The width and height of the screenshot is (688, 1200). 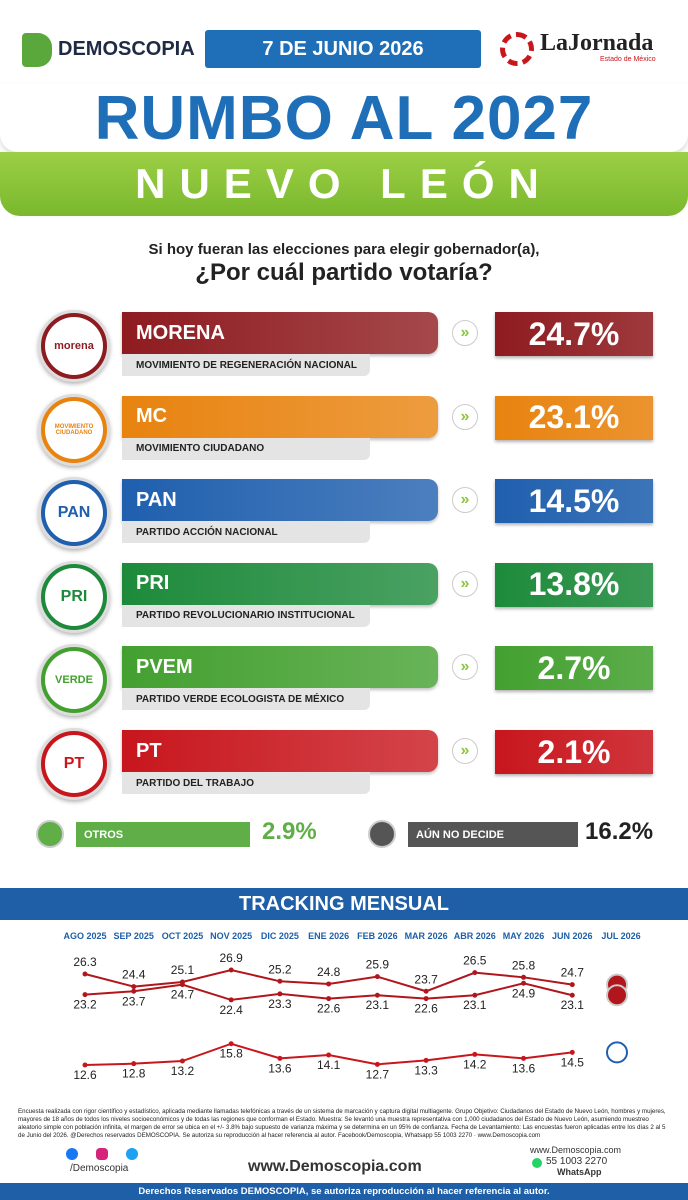 What do you see at coordinates (74, 764) in the screenshot?
I see `party-logo: PT` at bounding box center [74, 764].